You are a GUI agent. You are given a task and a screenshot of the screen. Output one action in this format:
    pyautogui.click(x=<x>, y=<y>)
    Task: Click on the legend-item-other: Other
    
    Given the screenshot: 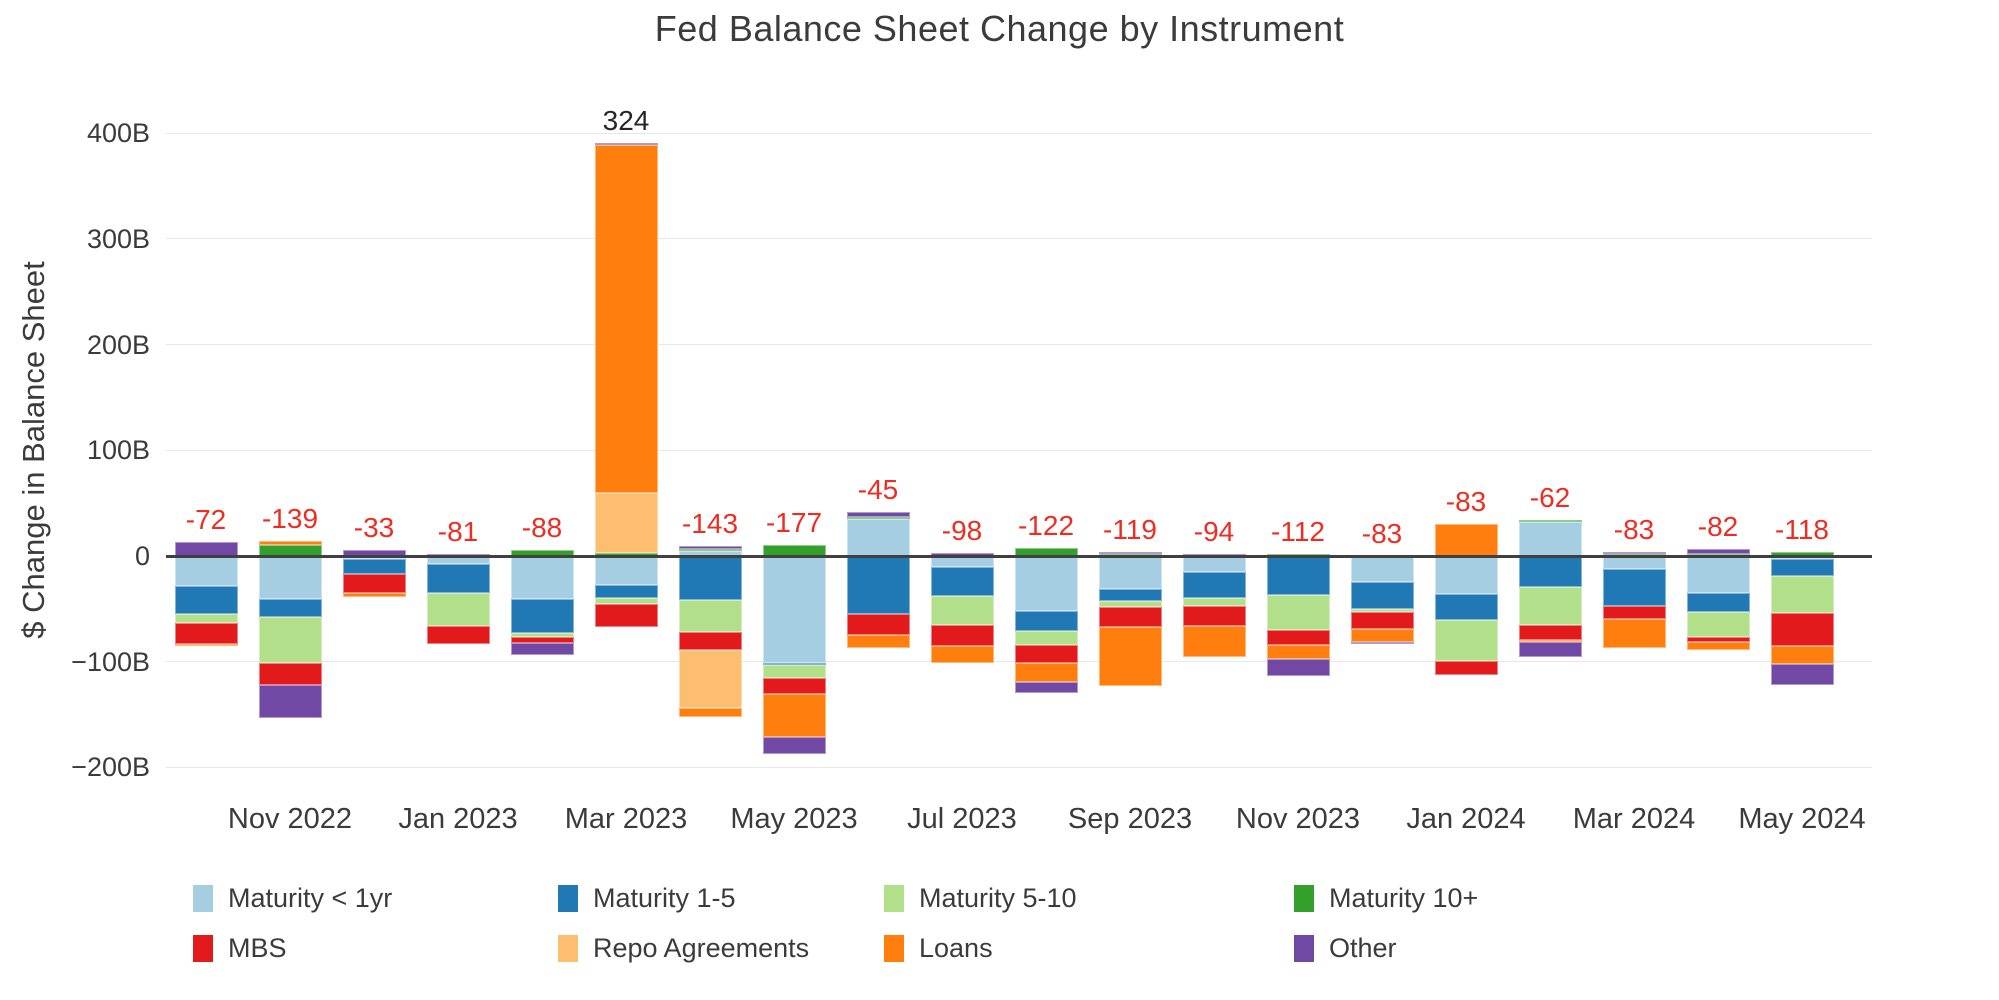 What is the action you would take?
    pyautogui.click(x=1345, y=948)
    